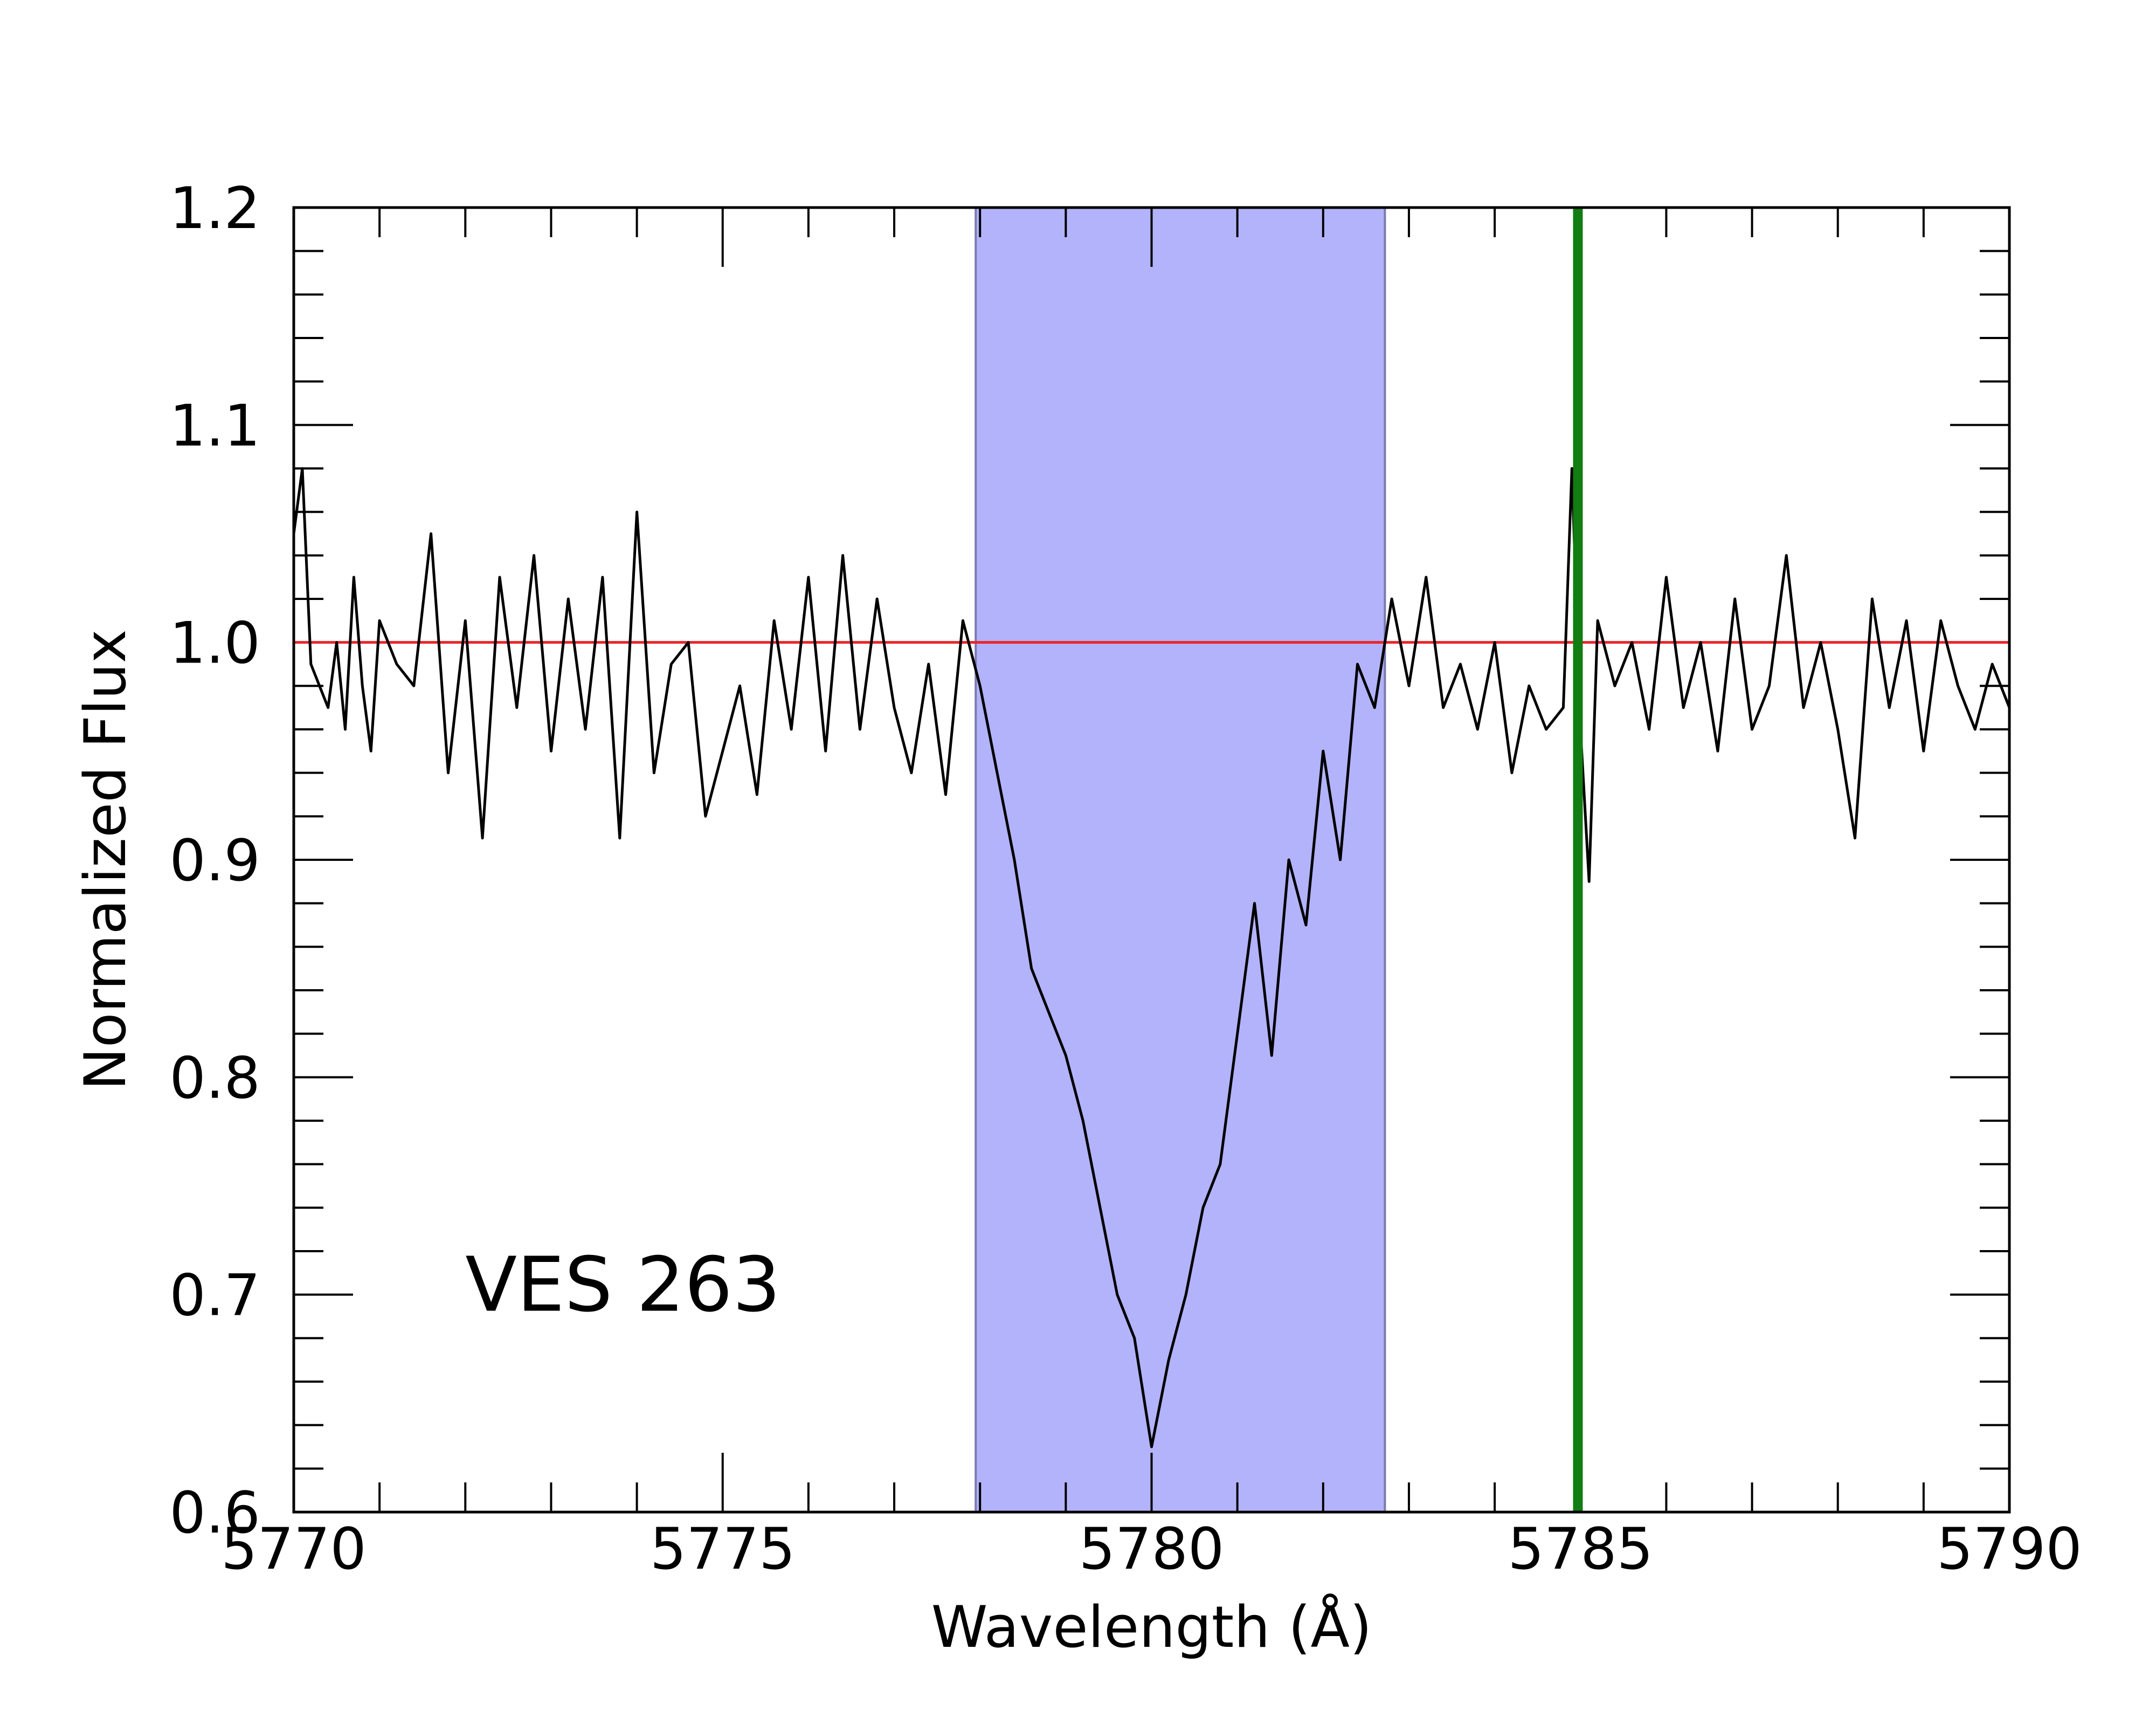 Image resolution: width=2156 pixels, height=1725 pixels. Describe the element at coordinates (622, 1285) in the screenshot. I see `object-label: VES 263` at that location.